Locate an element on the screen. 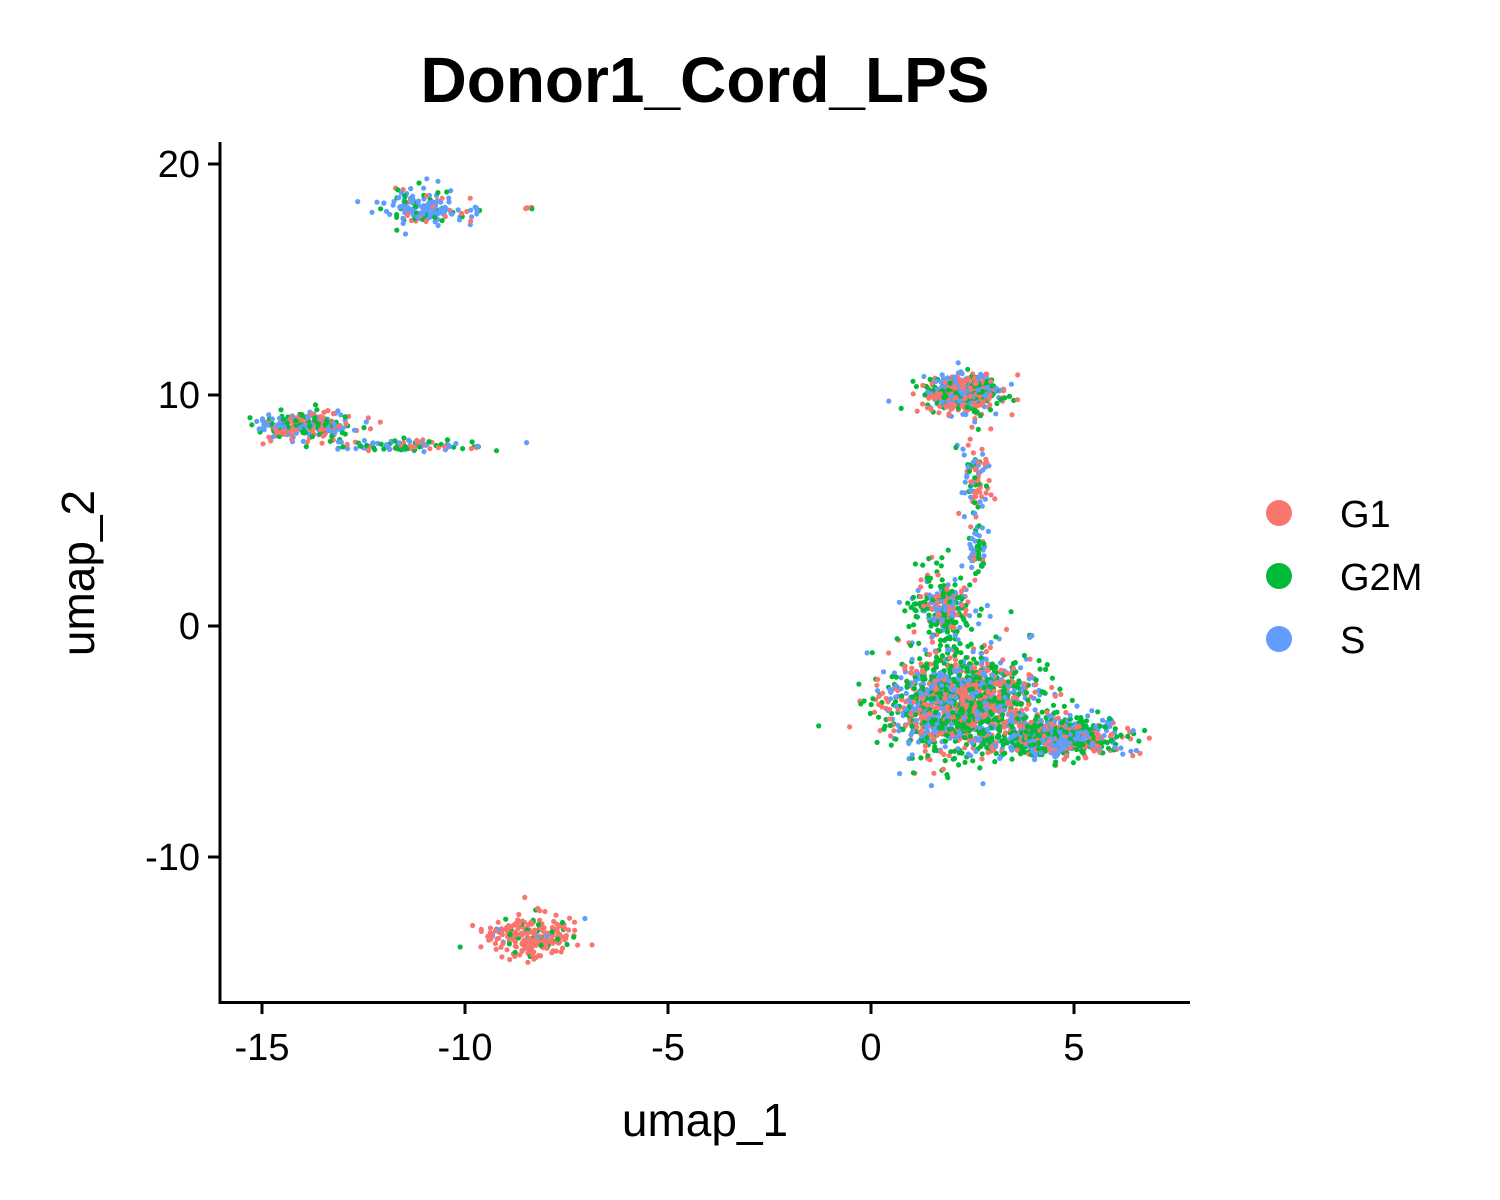 The width and height of the screenshot is (1500, 1200). chart-title: Donor1_Cord_LPS is located at coordinates (705, 80).